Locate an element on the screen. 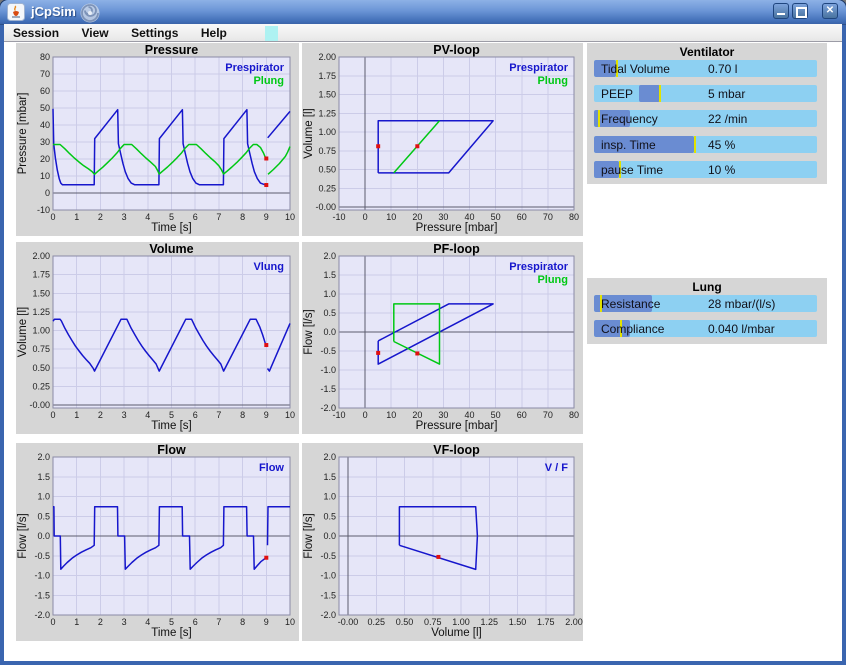  slider-value: 10 % is located at coordinates (722, 169).